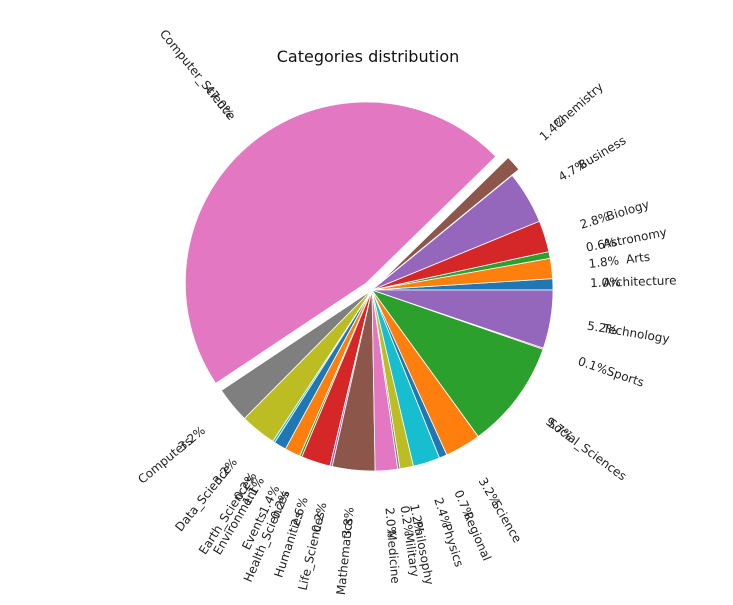 This screenshot has height=605, width=733. Describe the element at coordinates (319, 517) in the screenshot. I see `slice-pct-life-sciences: 0.2%` at that location.